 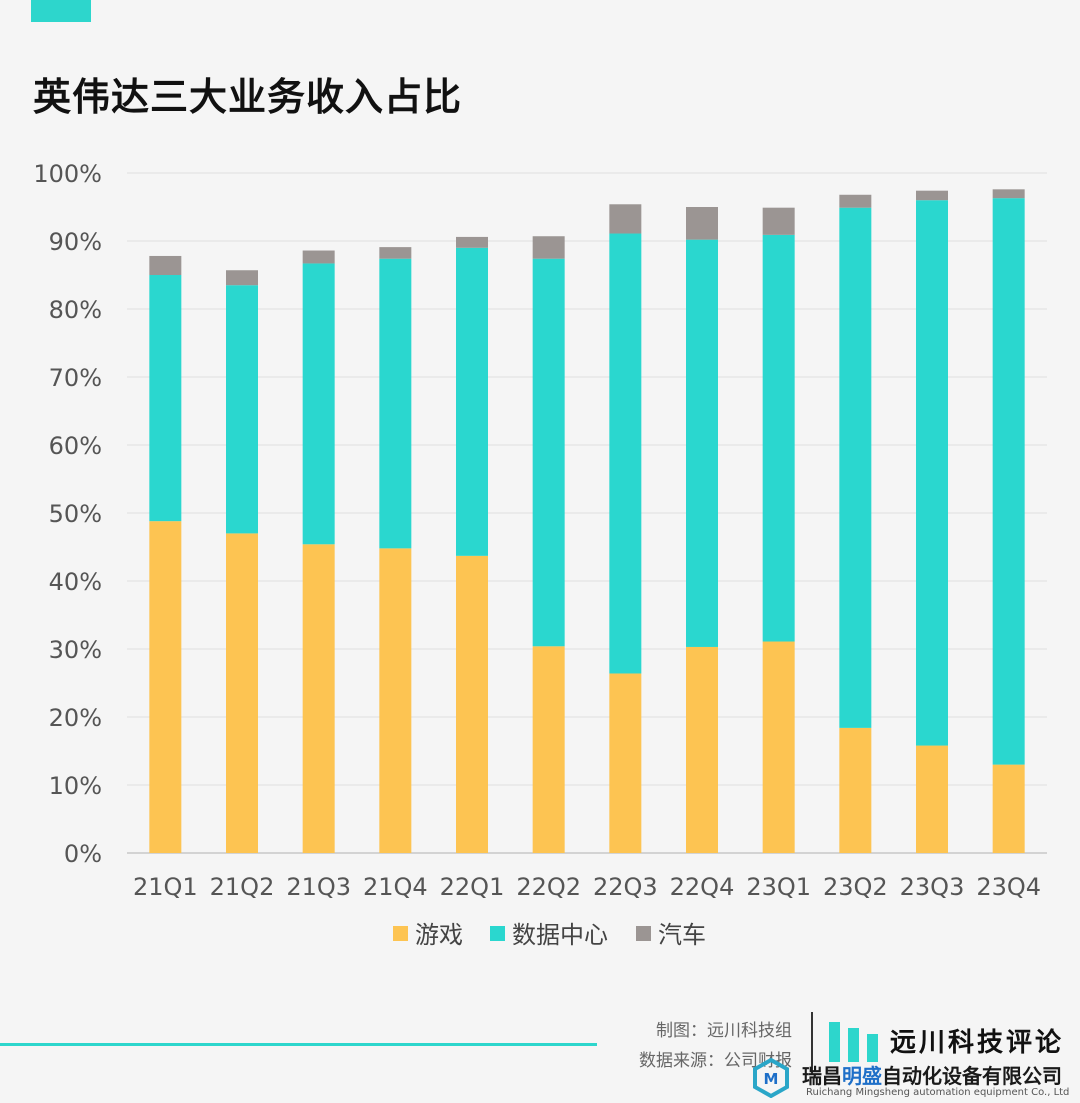 I want to click on y-tick-label: 80%, so click(x=75, y=310).